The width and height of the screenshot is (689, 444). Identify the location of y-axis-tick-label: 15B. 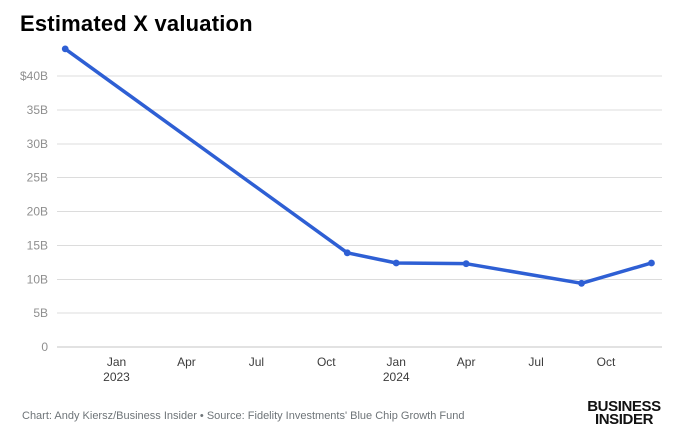
(37, 245).